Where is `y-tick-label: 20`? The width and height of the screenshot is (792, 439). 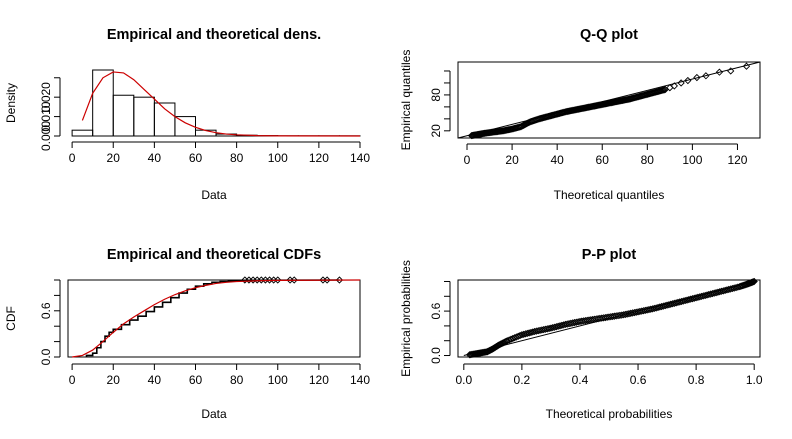 y-tick-label: 20 is located at coordinates (436, 131).